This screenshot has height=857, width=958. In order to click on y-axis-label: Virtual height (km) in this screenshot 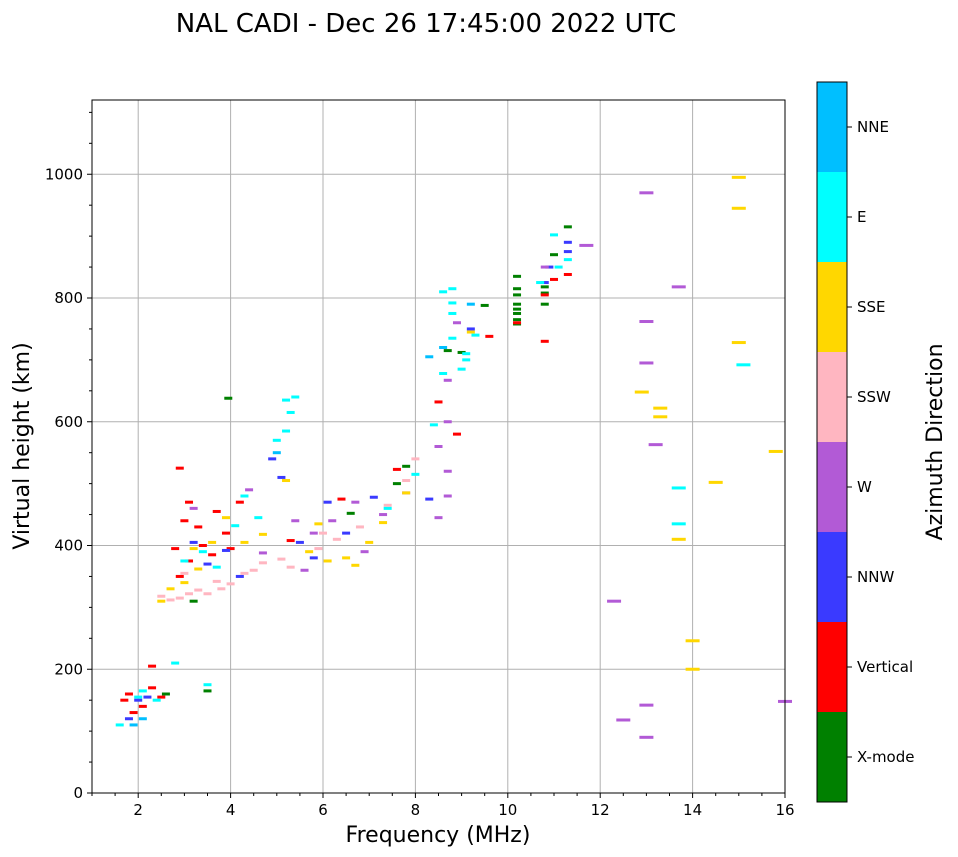, I will do `click(22, 445)`.